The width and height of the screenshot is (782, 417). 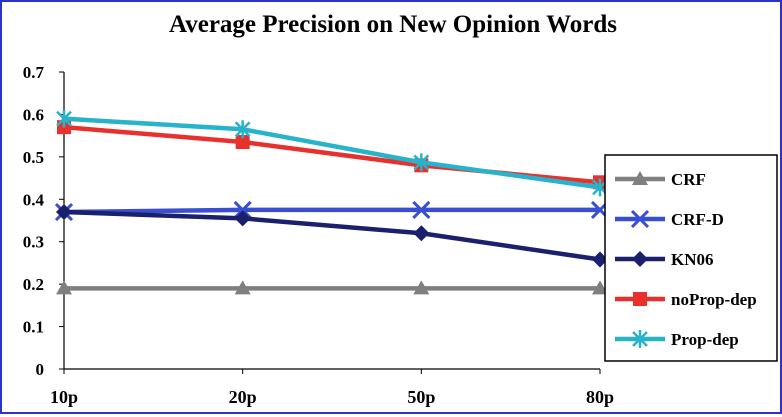 What do you see at coordinates (688, 179) in the screenshot?
I see `legend-label: CRF` at bounding box center [688, 179].